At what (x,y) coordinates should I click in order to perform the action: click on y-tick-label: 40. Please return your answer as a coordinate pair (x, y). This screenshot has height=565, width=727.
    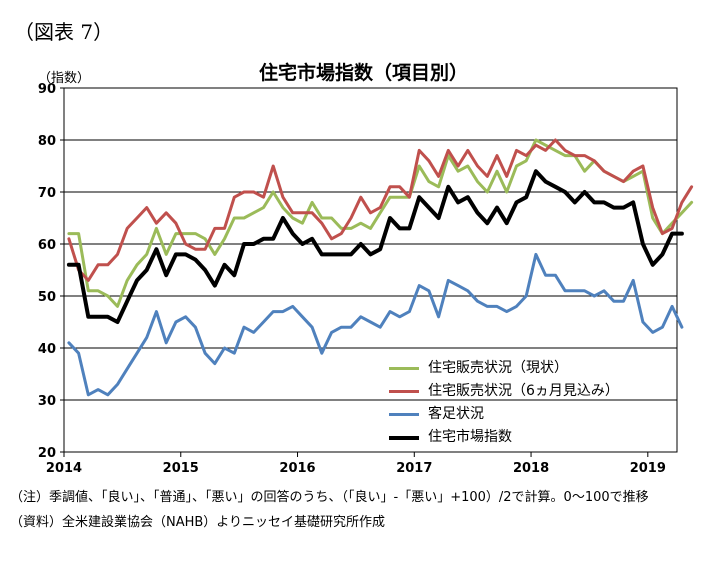
    Looking at the image, I should click on (47, 349).